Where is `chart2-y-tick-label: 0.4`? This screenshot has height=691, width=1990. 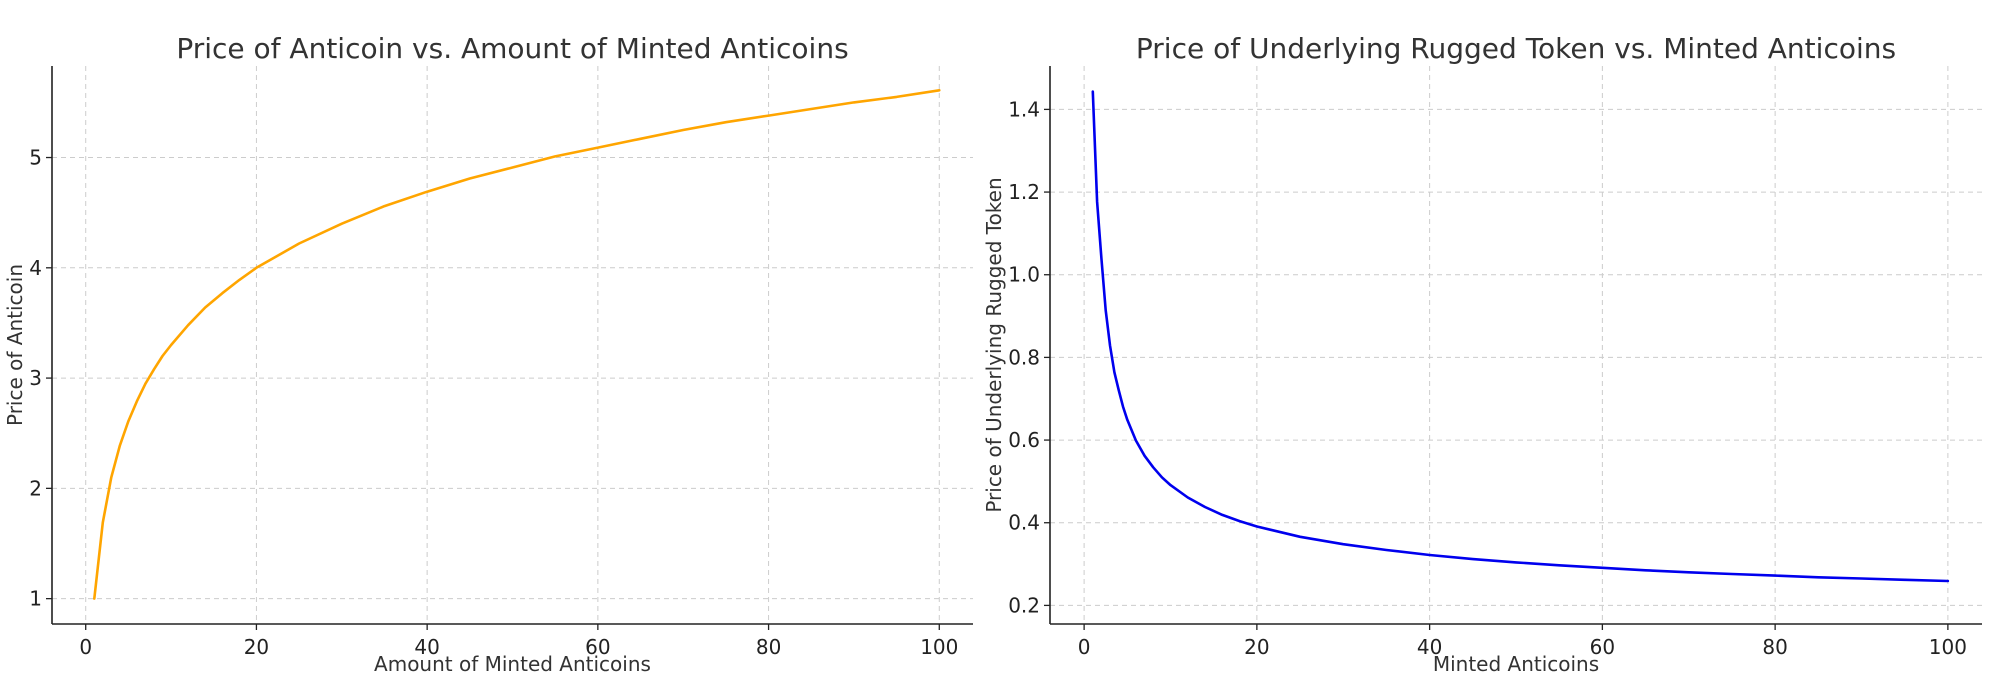
chart2-y-tick-label: 0.4 is located at coordinates (1024, 523).